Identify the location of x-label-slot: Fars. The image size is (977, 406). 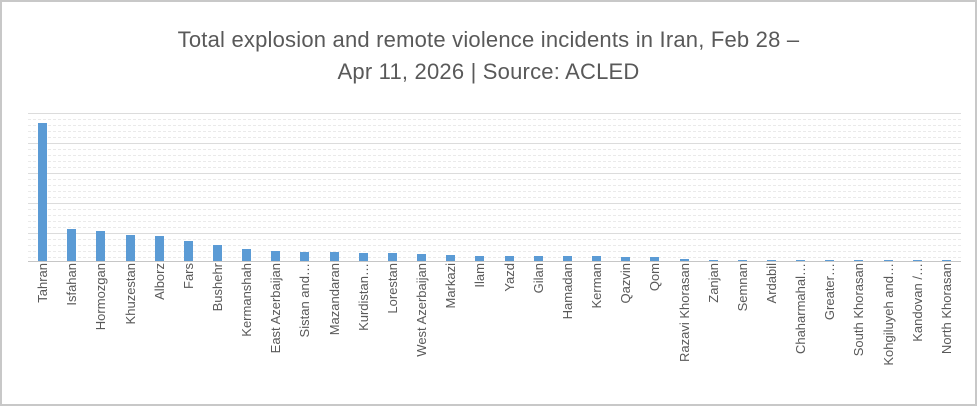
(188, 332).